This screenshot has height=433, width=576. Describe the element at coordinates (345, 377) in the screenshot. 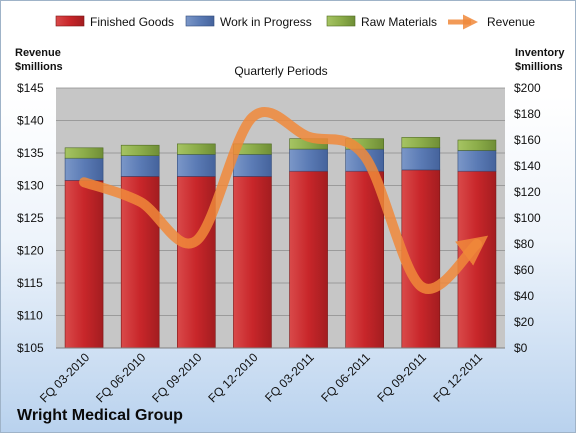

I see `x-axis-tick-label: FQ 06-2011` at that location.